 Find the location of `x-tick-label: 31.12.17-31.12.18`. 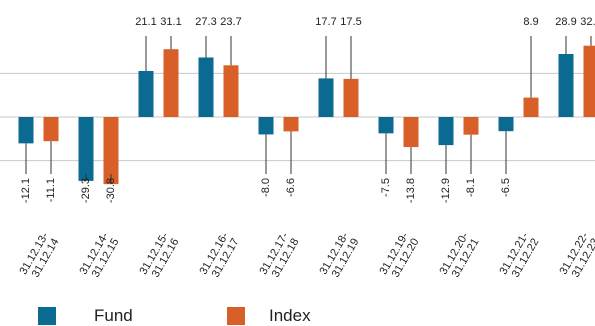

x-tick-label: 31.12.17-31.12.18 is located at coordinates (279, 256).